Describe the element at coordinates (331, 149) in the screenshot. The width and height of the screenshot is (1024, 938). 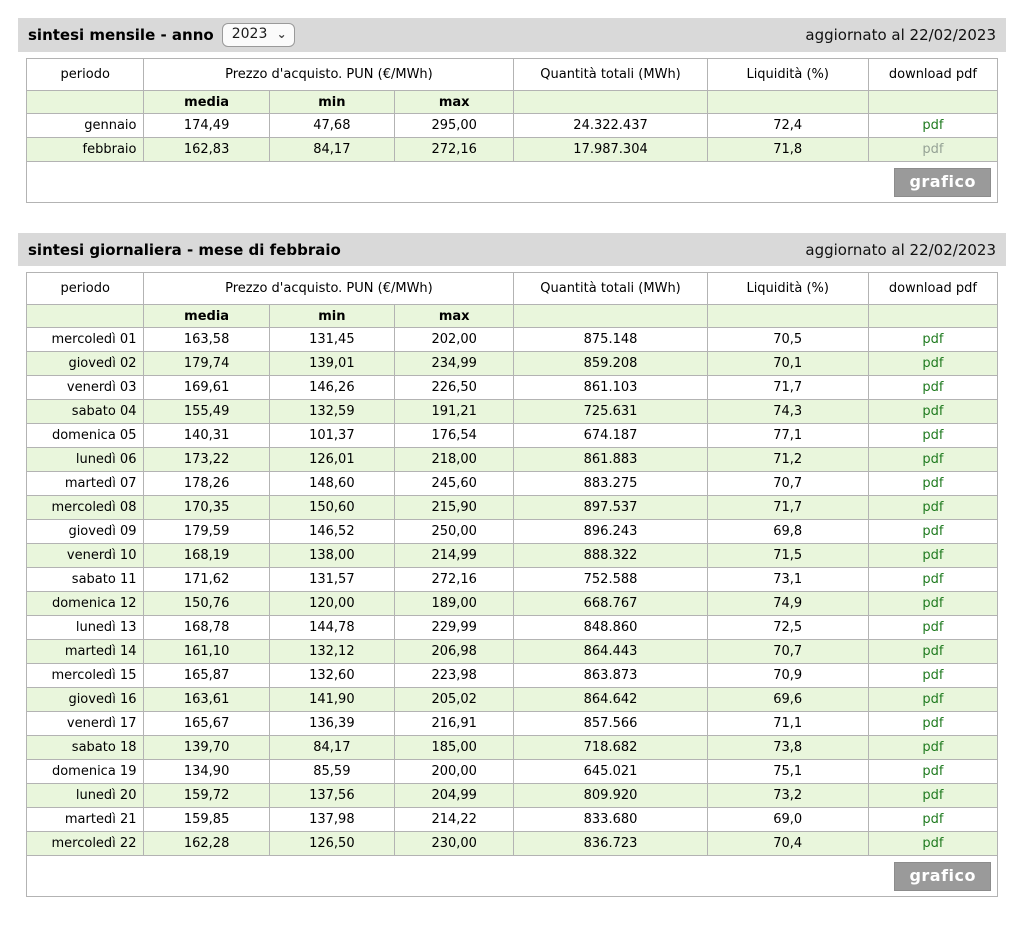
I see `min-cell: 84,17` at that location.